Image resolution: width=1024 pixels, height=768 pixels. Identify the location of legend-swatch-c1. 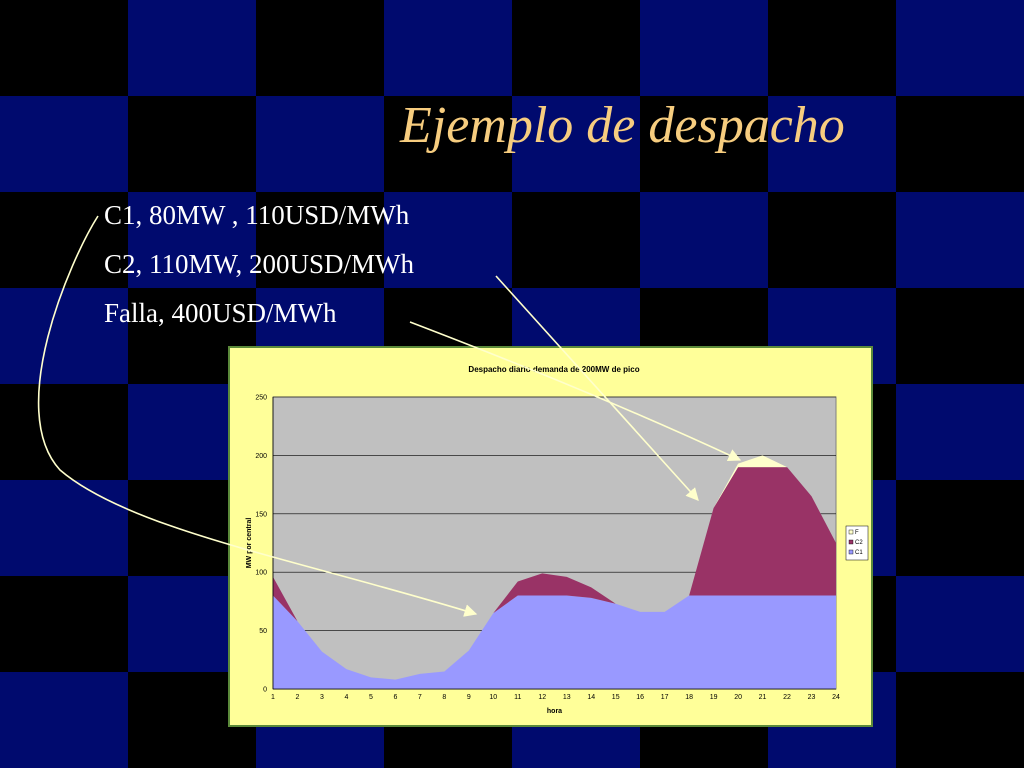
(851, 552).